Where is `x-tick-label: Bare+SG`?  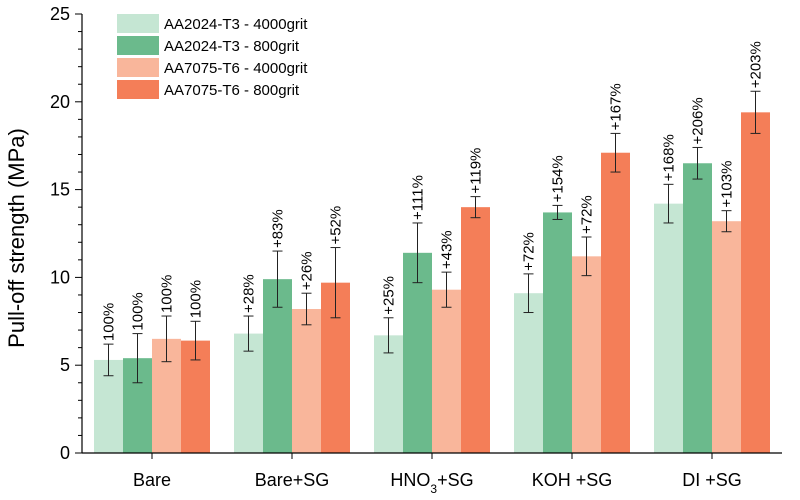 x-tick-label: Bare+SG is located at coordinates (292, 480).